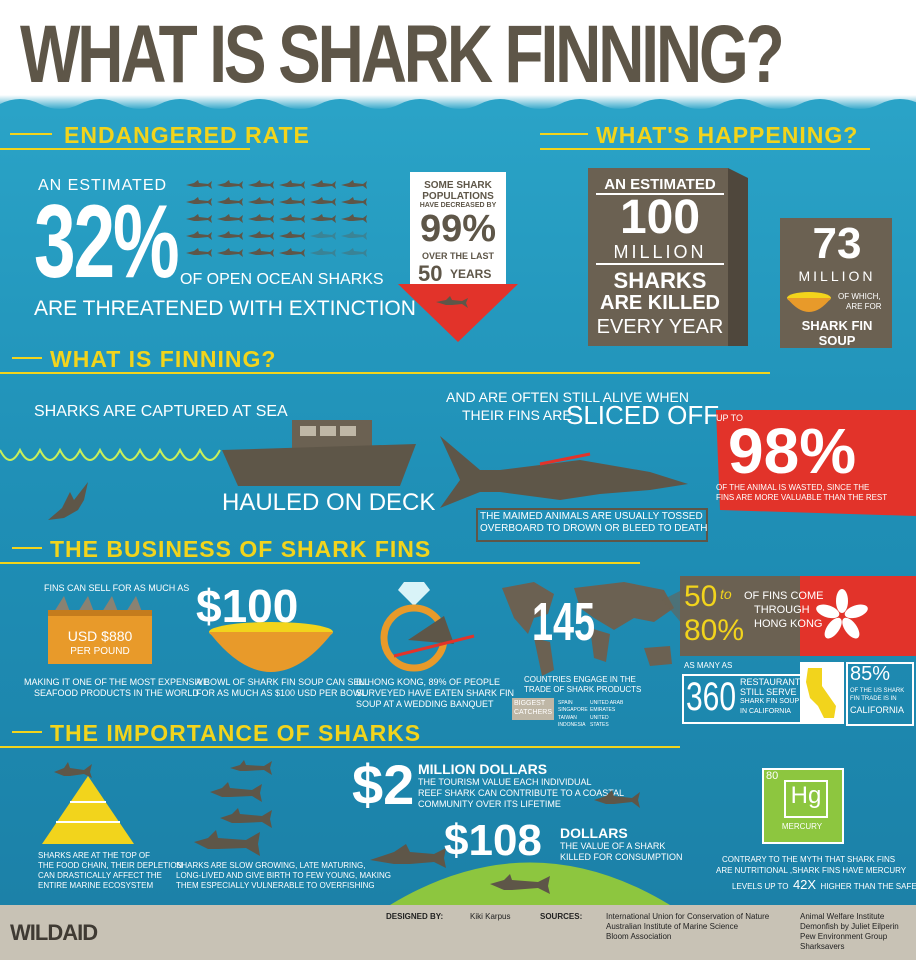  Describe the element at coordinates (806, 799) in the screenshot. I see `hg-symbol: Hg` at that location.